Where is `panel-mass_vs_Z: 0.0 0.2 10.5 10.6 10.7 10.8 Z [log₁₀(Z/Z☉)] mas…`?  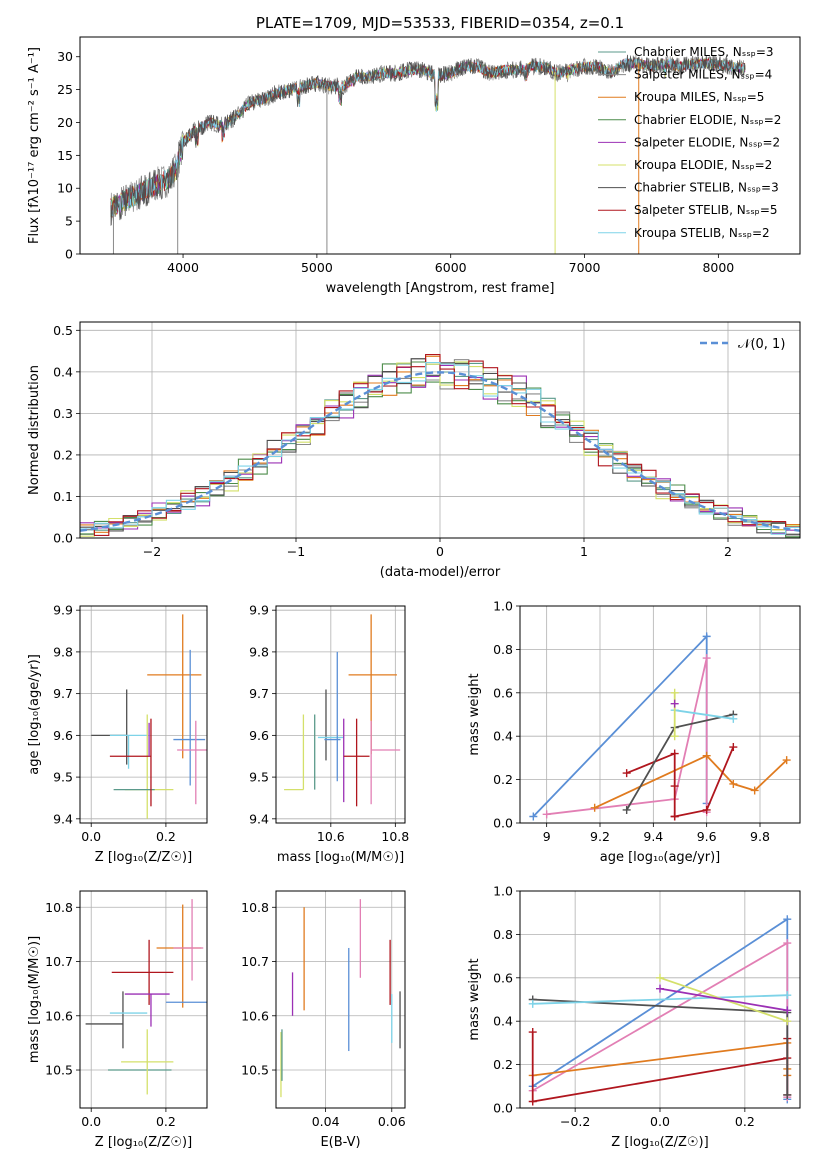 panel-mass_vs_Z: 0.0 0.2 10.5 10.6 10.7 10.8 Z [log₁₀(Z/Z☉)] mas… is located at coordinates (117, 1020).